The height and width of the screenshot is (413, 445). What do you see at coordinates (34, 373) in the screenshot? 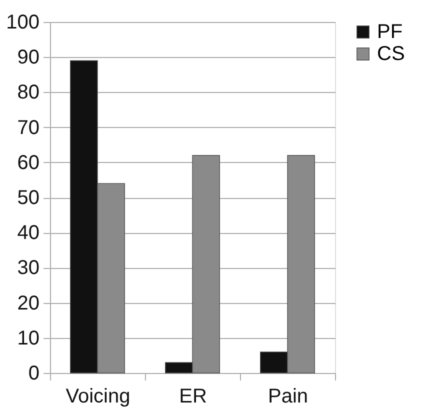
I see `y-tick-label: 0` at bounding box center [34, 373].